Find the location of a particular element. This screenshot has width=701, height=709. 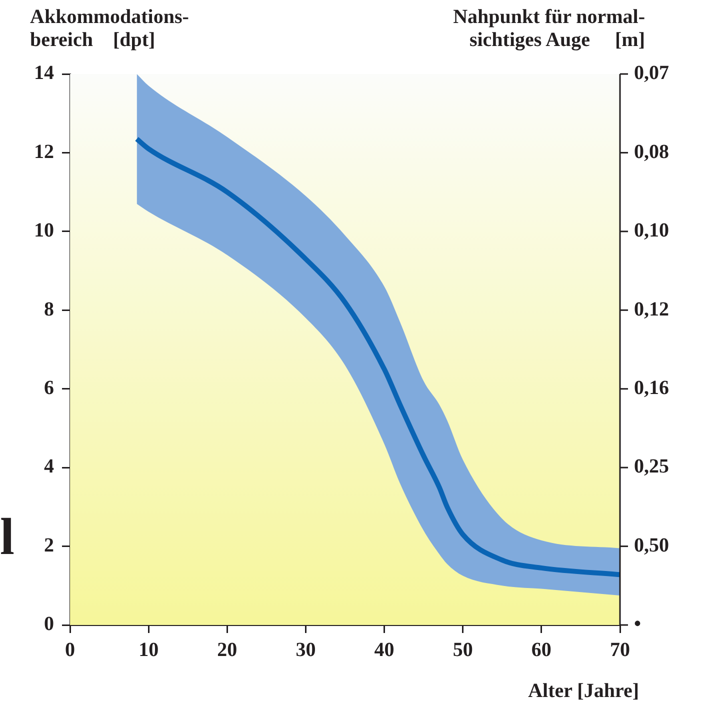

text: 0,12 is located at coordinates (651, 309).